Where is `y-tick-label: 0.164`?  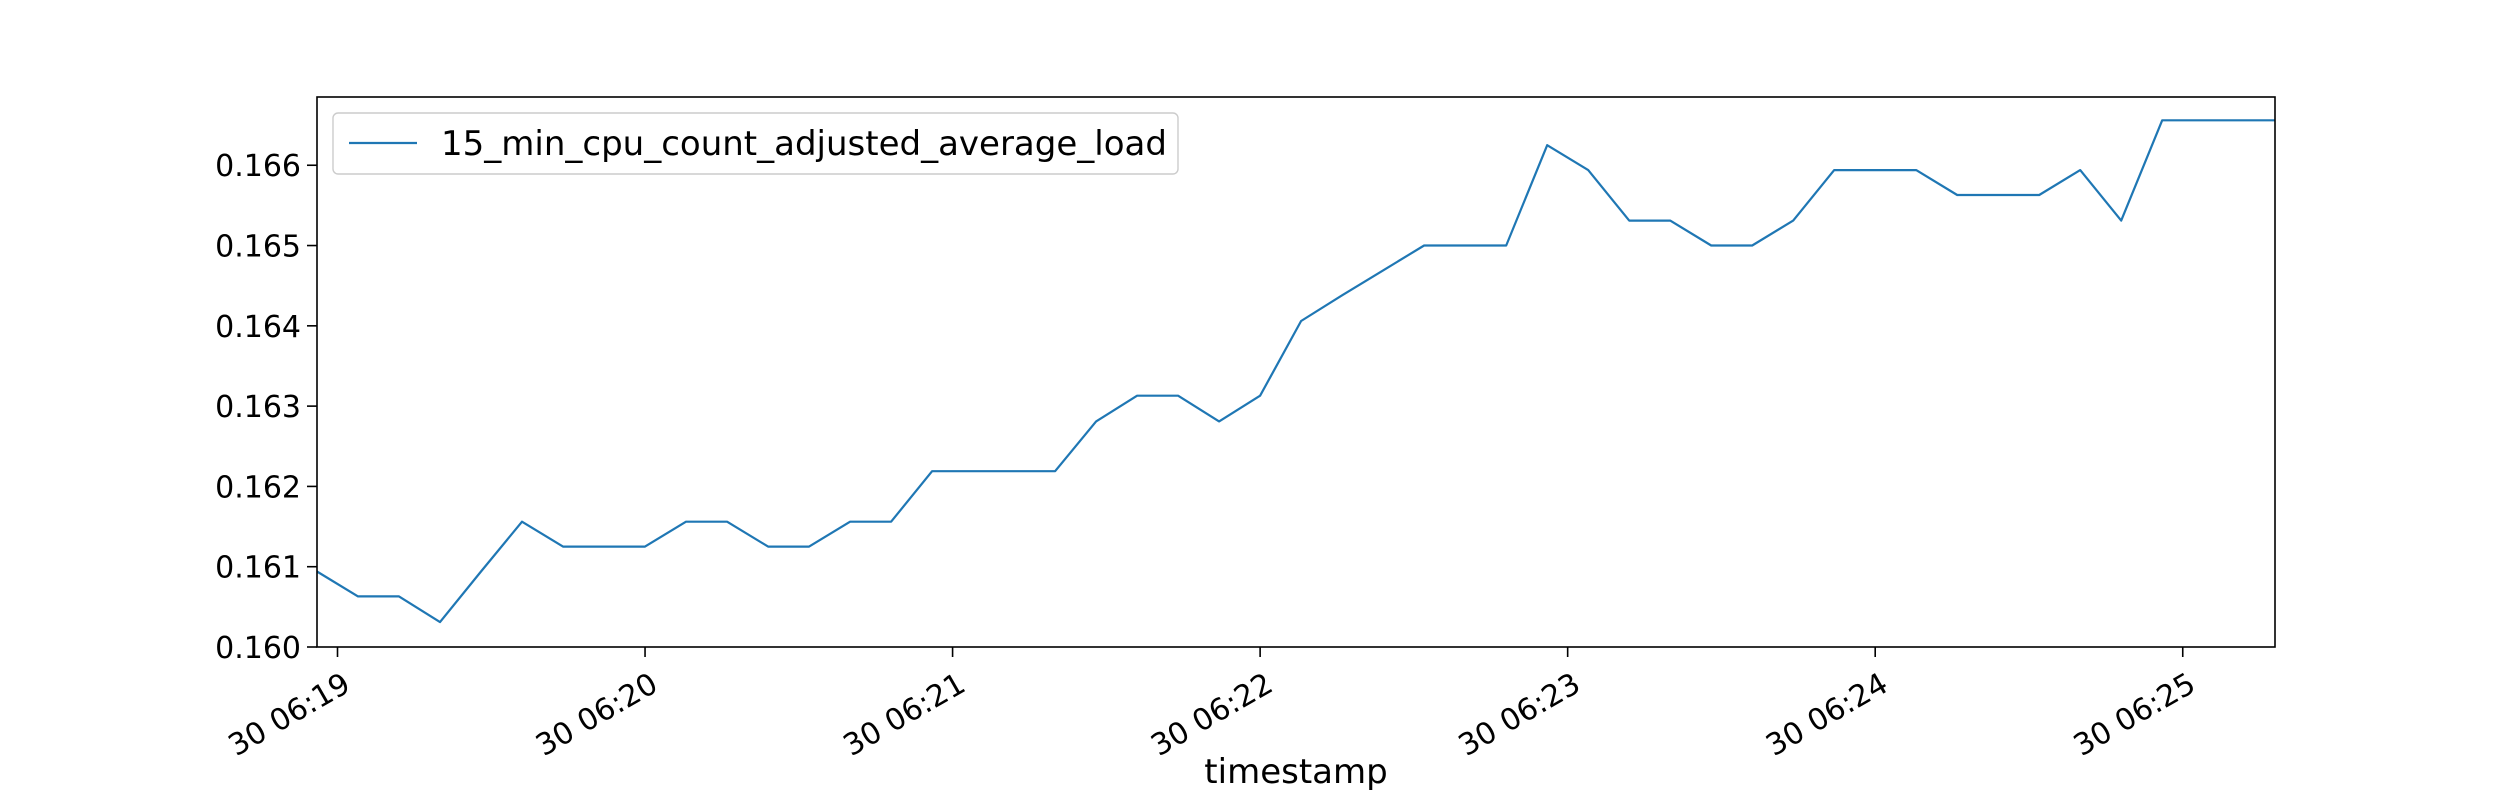 y-tick-label: 0.164 is located at coordinates (258, 327).